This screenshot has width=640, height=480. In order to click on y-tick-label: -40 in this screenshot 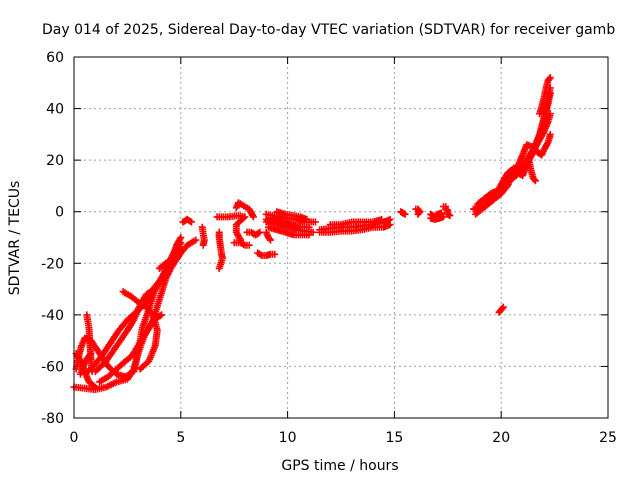, I will do `click(52, 316)`.